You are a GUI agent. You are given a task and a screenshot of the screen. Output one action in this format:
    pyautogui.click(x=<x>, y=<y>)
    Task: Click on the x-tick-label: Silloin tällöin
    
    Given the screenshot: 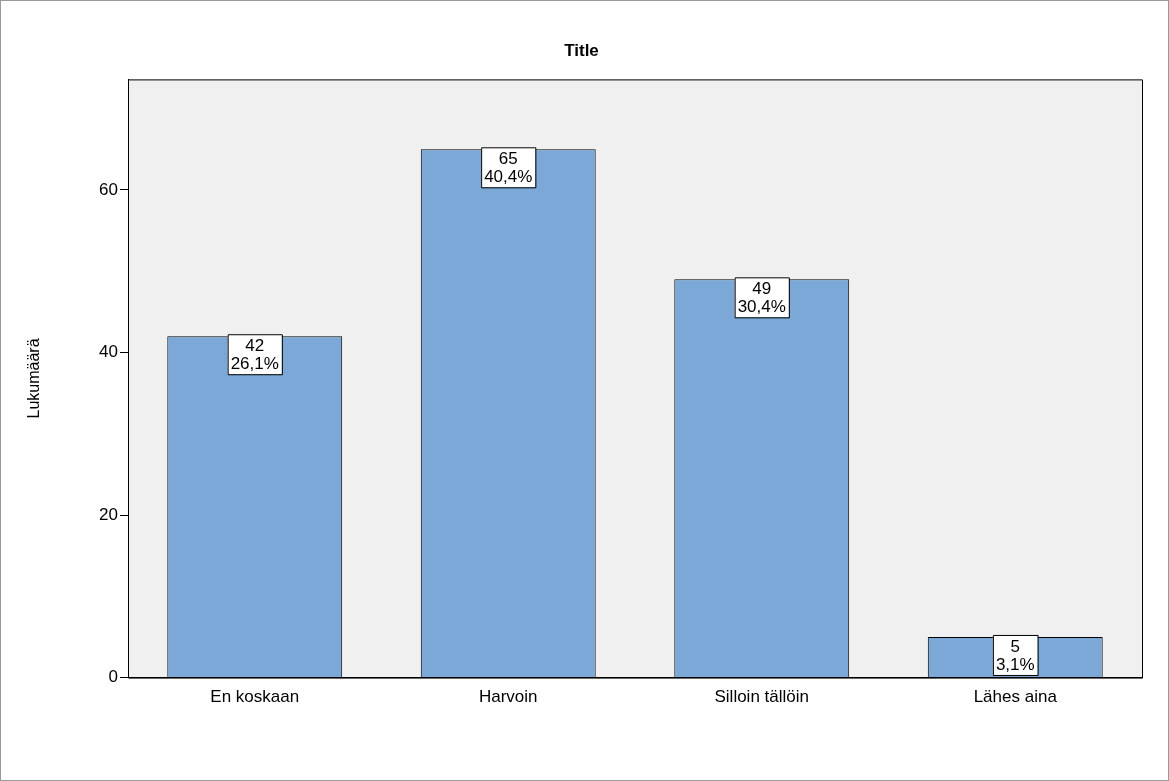 What is the action you would take?
    pyautogui.click(x=761, y=697)
    